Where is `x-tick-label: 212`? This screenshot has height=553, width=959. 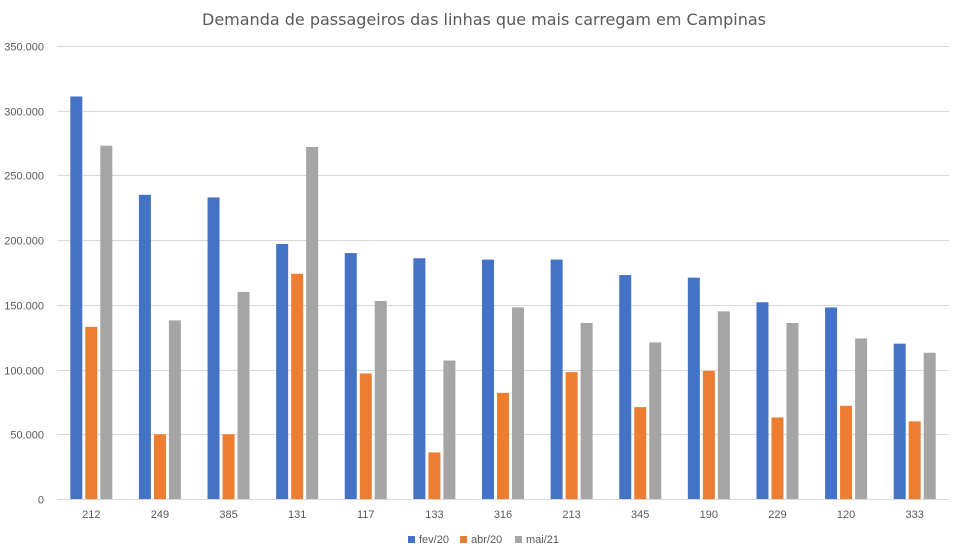 x-tick-label: 212 is located at coordinates (91, 515).